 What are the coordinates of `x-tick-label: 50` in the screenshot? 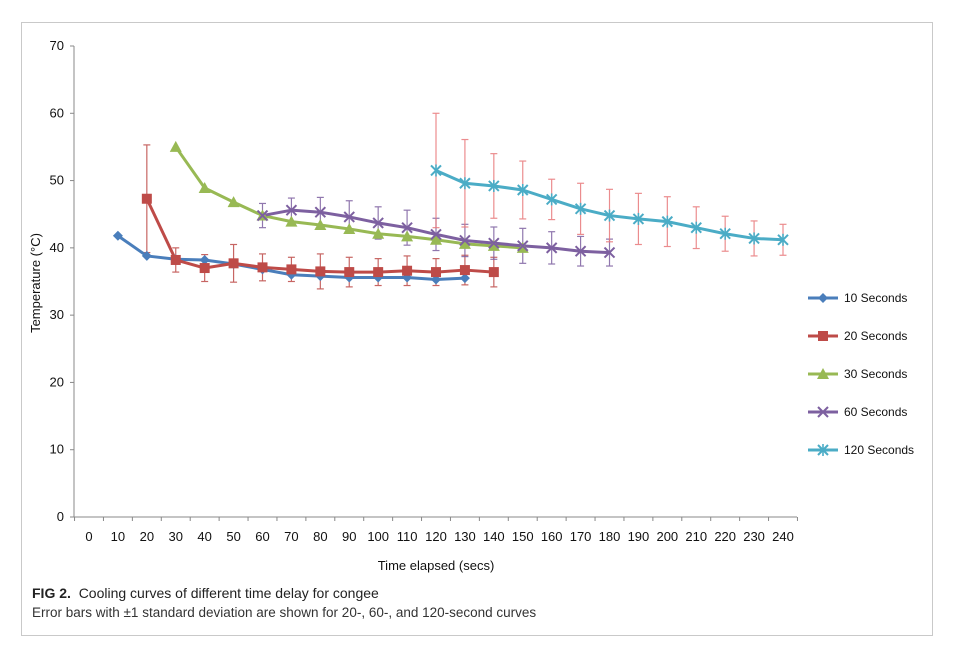 It's located at (233, 536).